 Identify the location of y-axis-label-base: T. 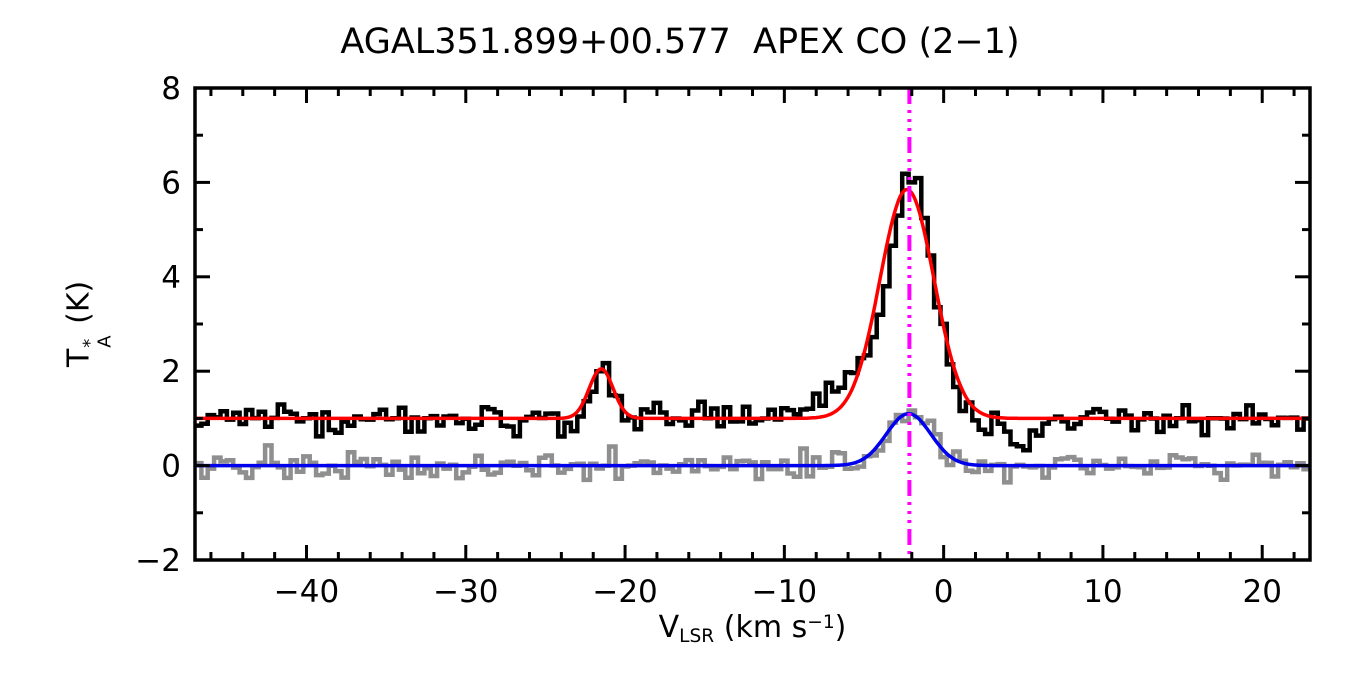
(79, 358).